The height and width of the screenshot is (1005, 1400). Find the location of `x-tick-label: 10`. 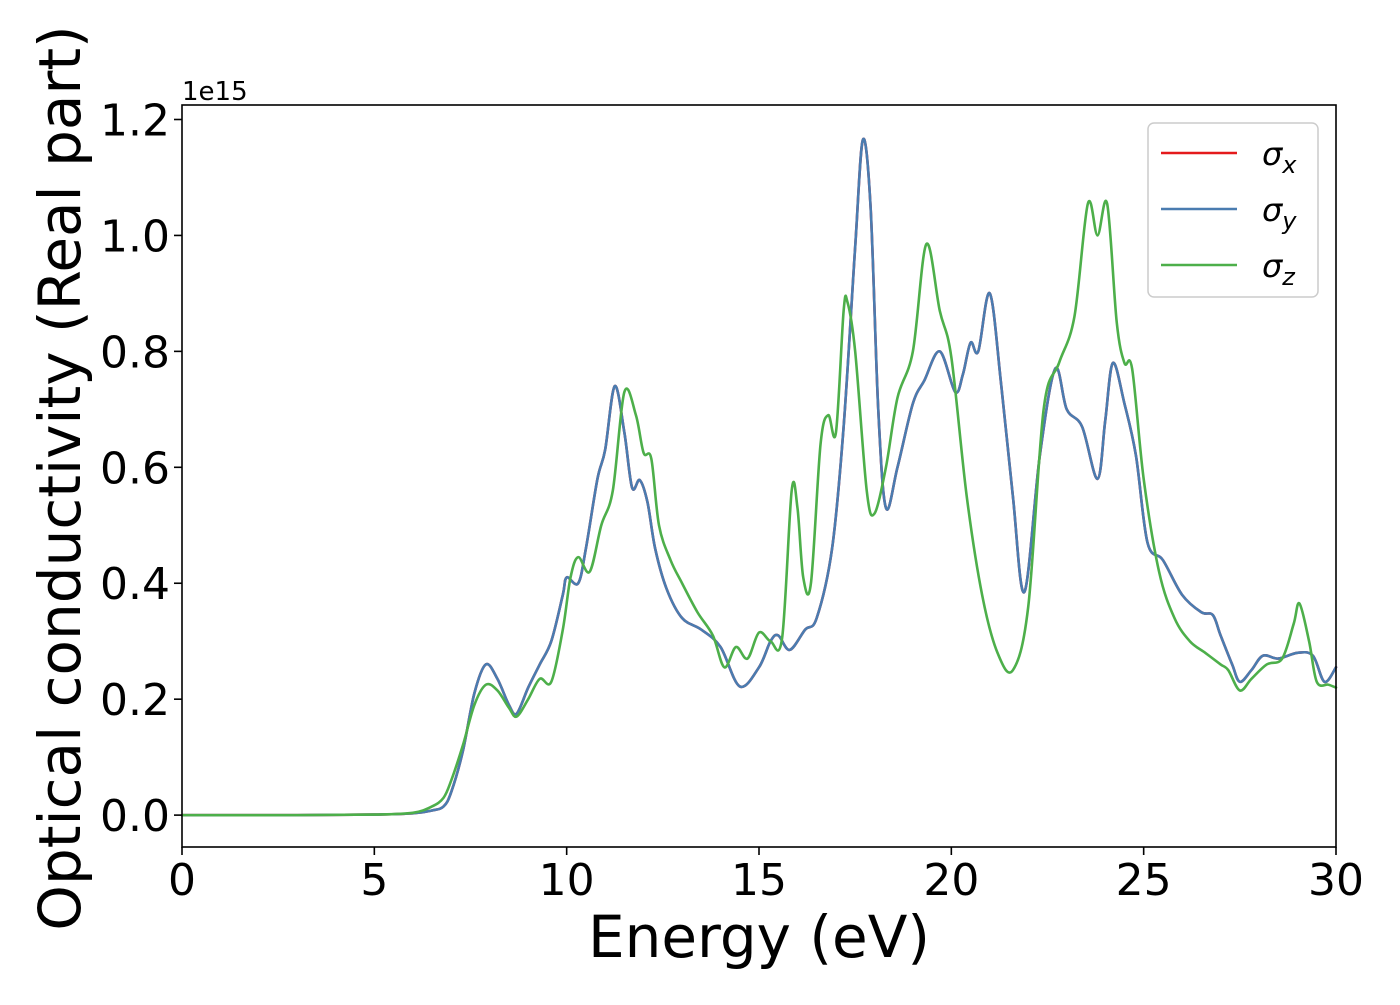

x-tick-label: 10 is located at coordinates (567, 880).